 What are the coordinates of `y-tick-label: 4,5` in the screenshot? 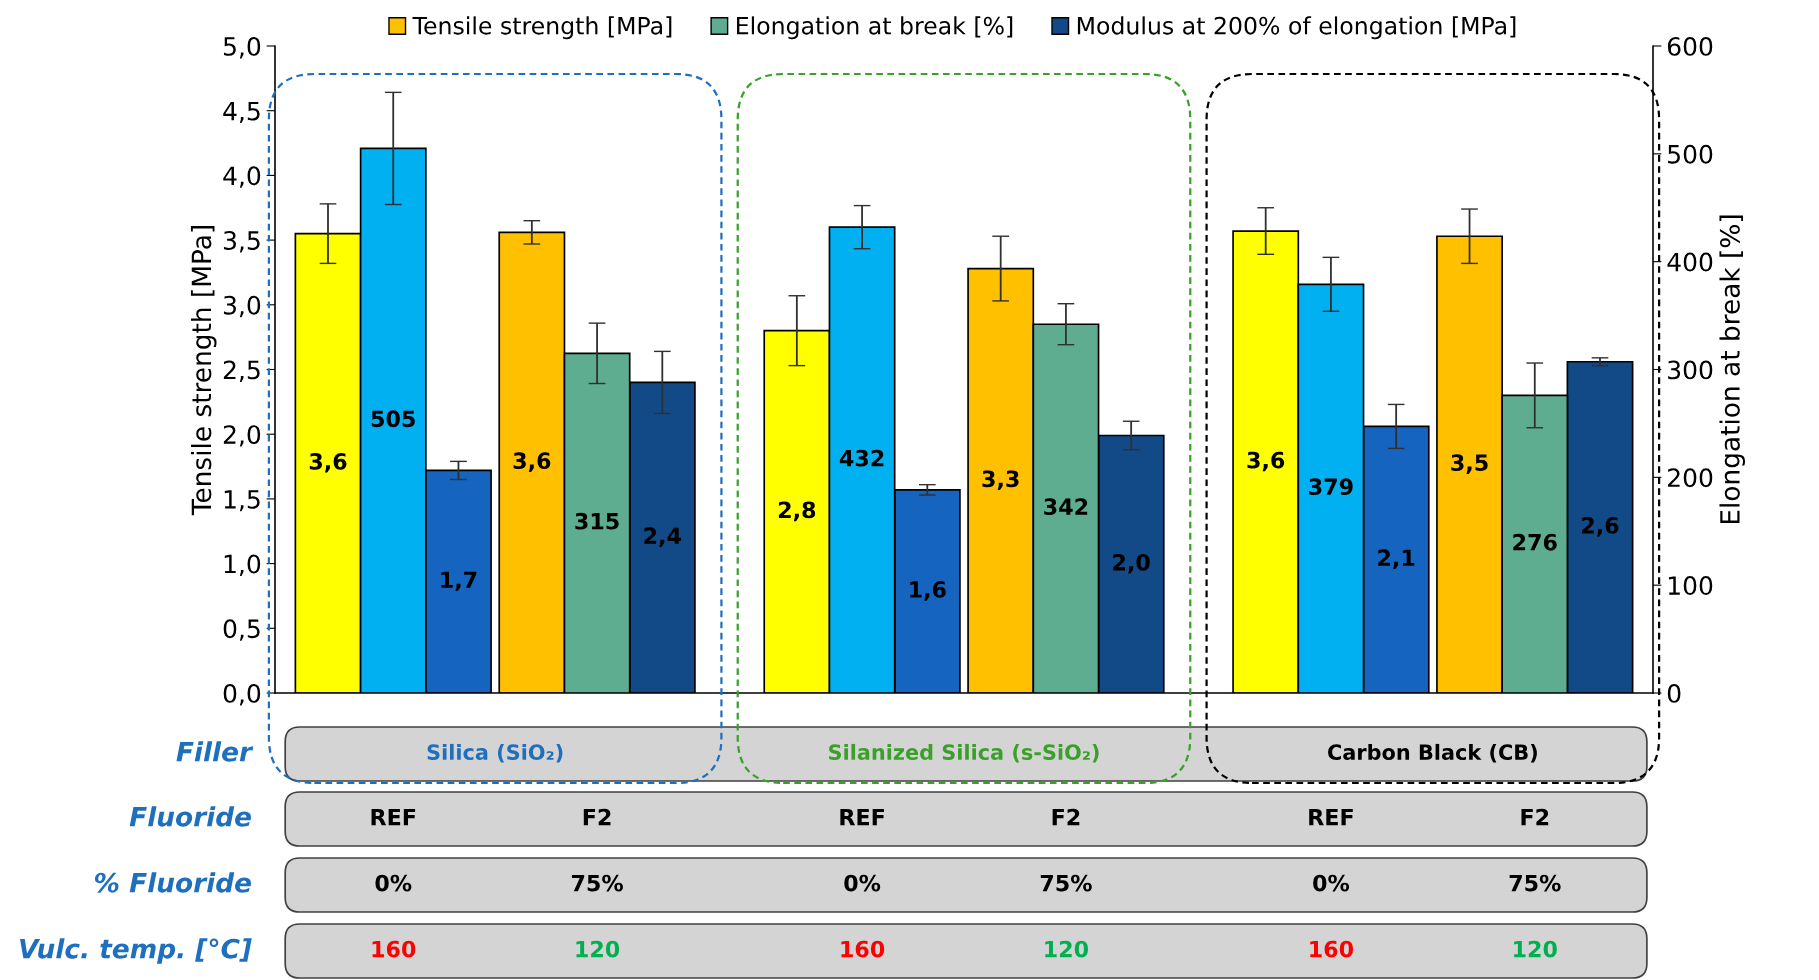 It's located at (241, 112).